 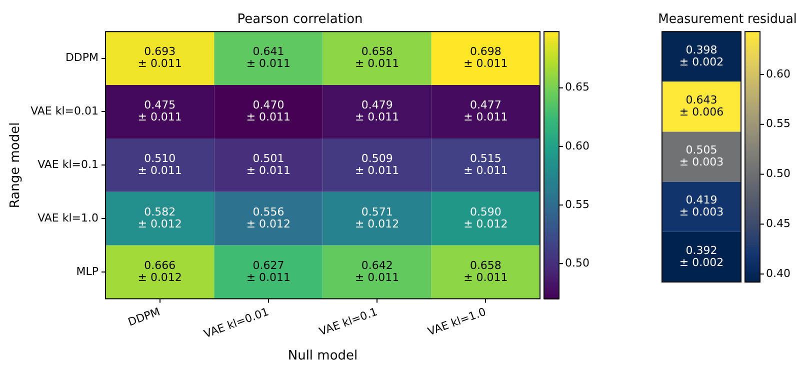 I want to click on data-label: 0.693 ± 0.011, so click(x=160, y=57).